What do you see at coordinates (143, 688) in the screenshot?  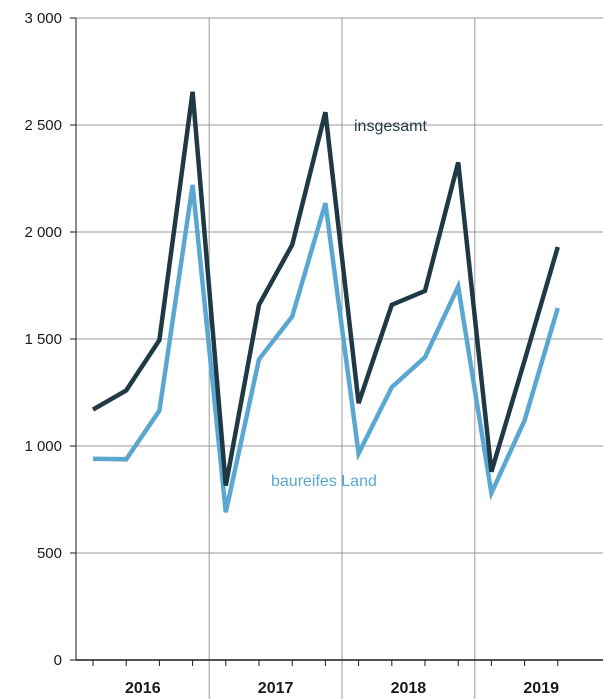 I see `x-year-label-2016: 2016` at bounding box center [143, 688].